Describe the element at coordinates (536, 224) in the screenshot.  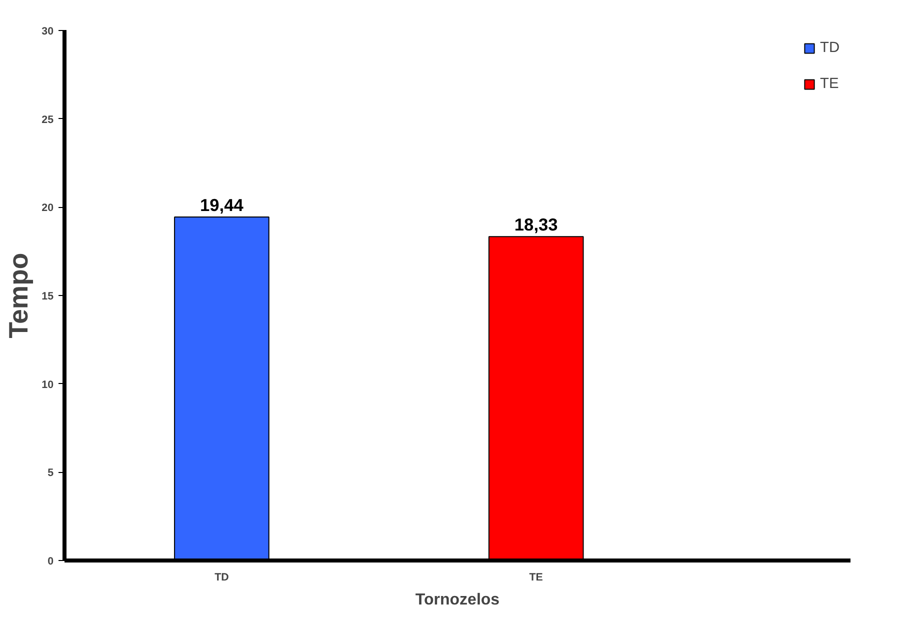
I see `data-label: 18,33` at that location.